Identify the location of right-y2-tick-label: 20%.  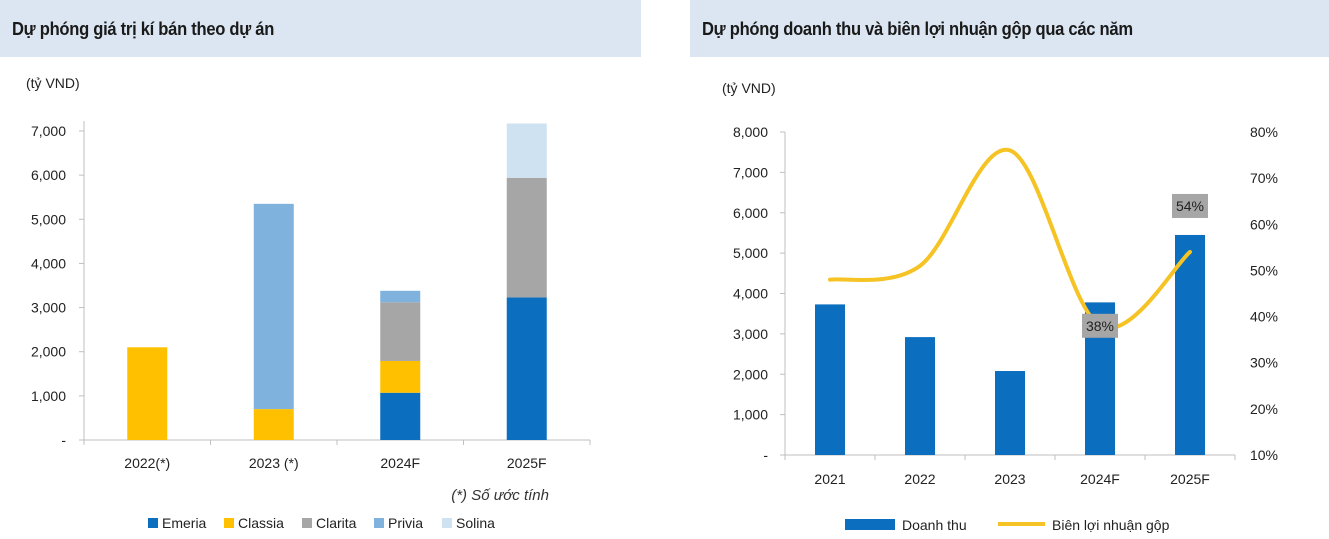
(1264, 409).